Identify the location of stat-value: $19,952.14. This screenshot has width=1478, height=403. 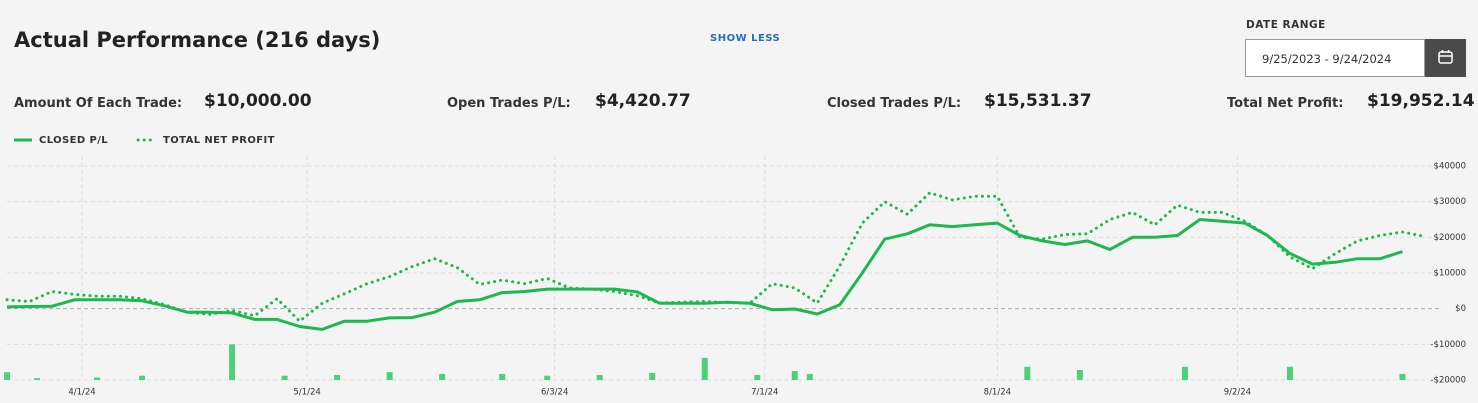
(1421, 101).